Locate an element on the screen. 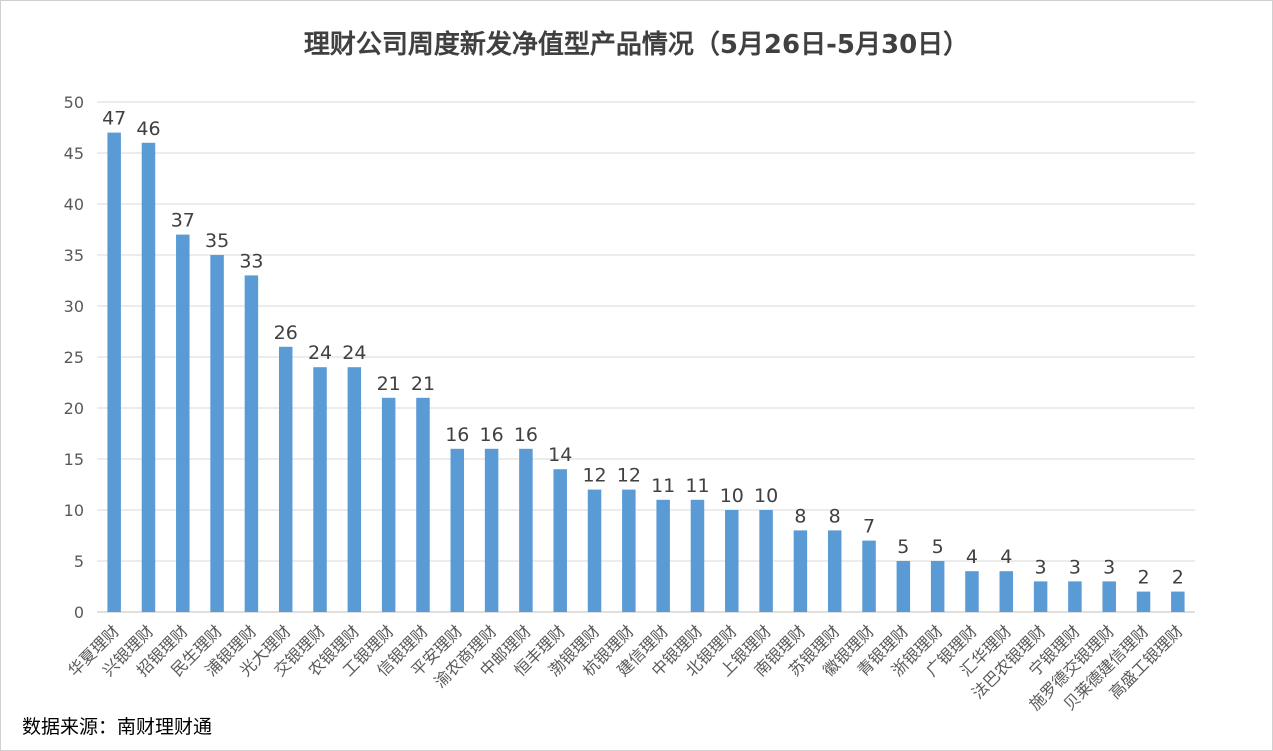 The image size is (1273, 751). data-label: 46 is located at coordinates (148, 129).